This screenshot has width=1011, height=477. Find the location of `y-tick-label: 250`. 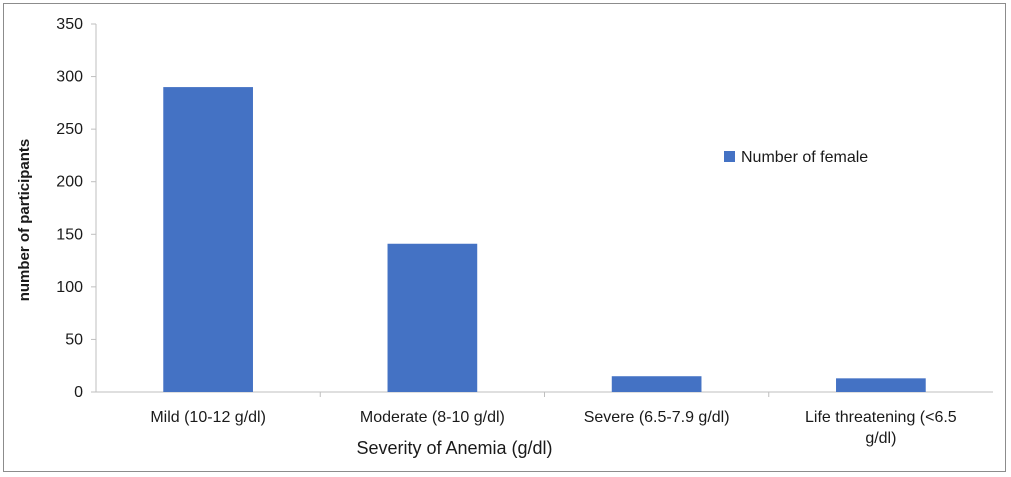

y-tick-label: 250 is located at coordinates (69, 129).